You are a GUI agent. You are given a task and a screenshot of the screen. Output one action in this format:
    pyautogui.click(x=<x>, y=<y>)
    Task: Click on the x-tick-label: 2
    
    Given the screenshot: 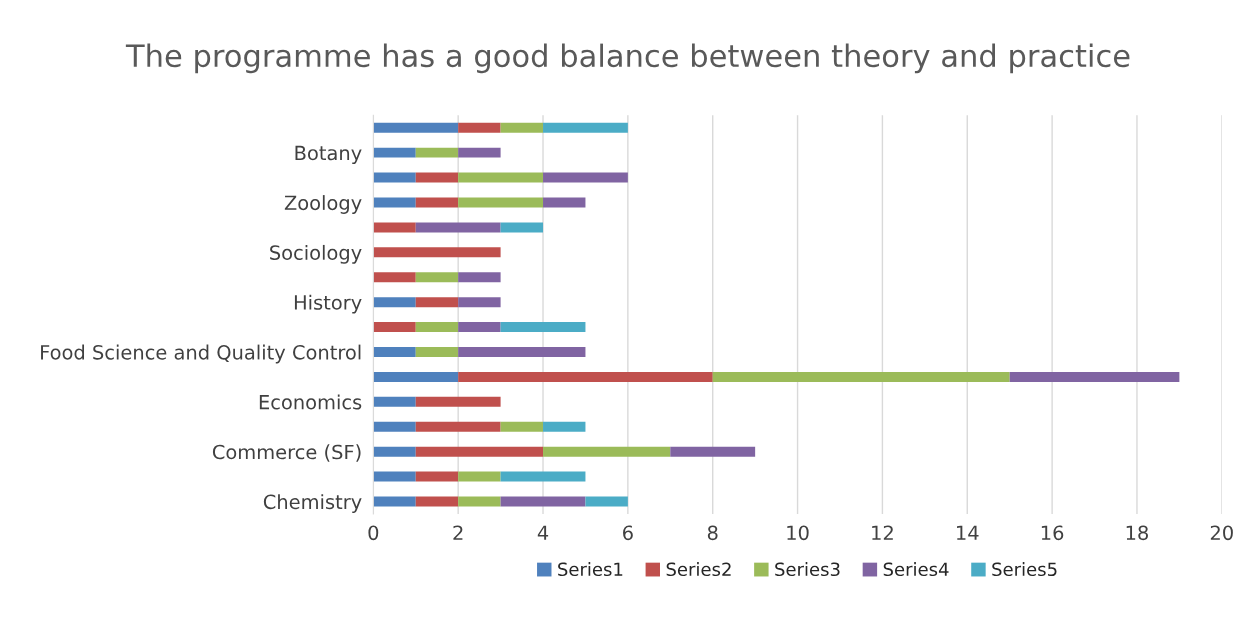 What is the action you would take?
    pyautogui.click(x=458, y=532)
    